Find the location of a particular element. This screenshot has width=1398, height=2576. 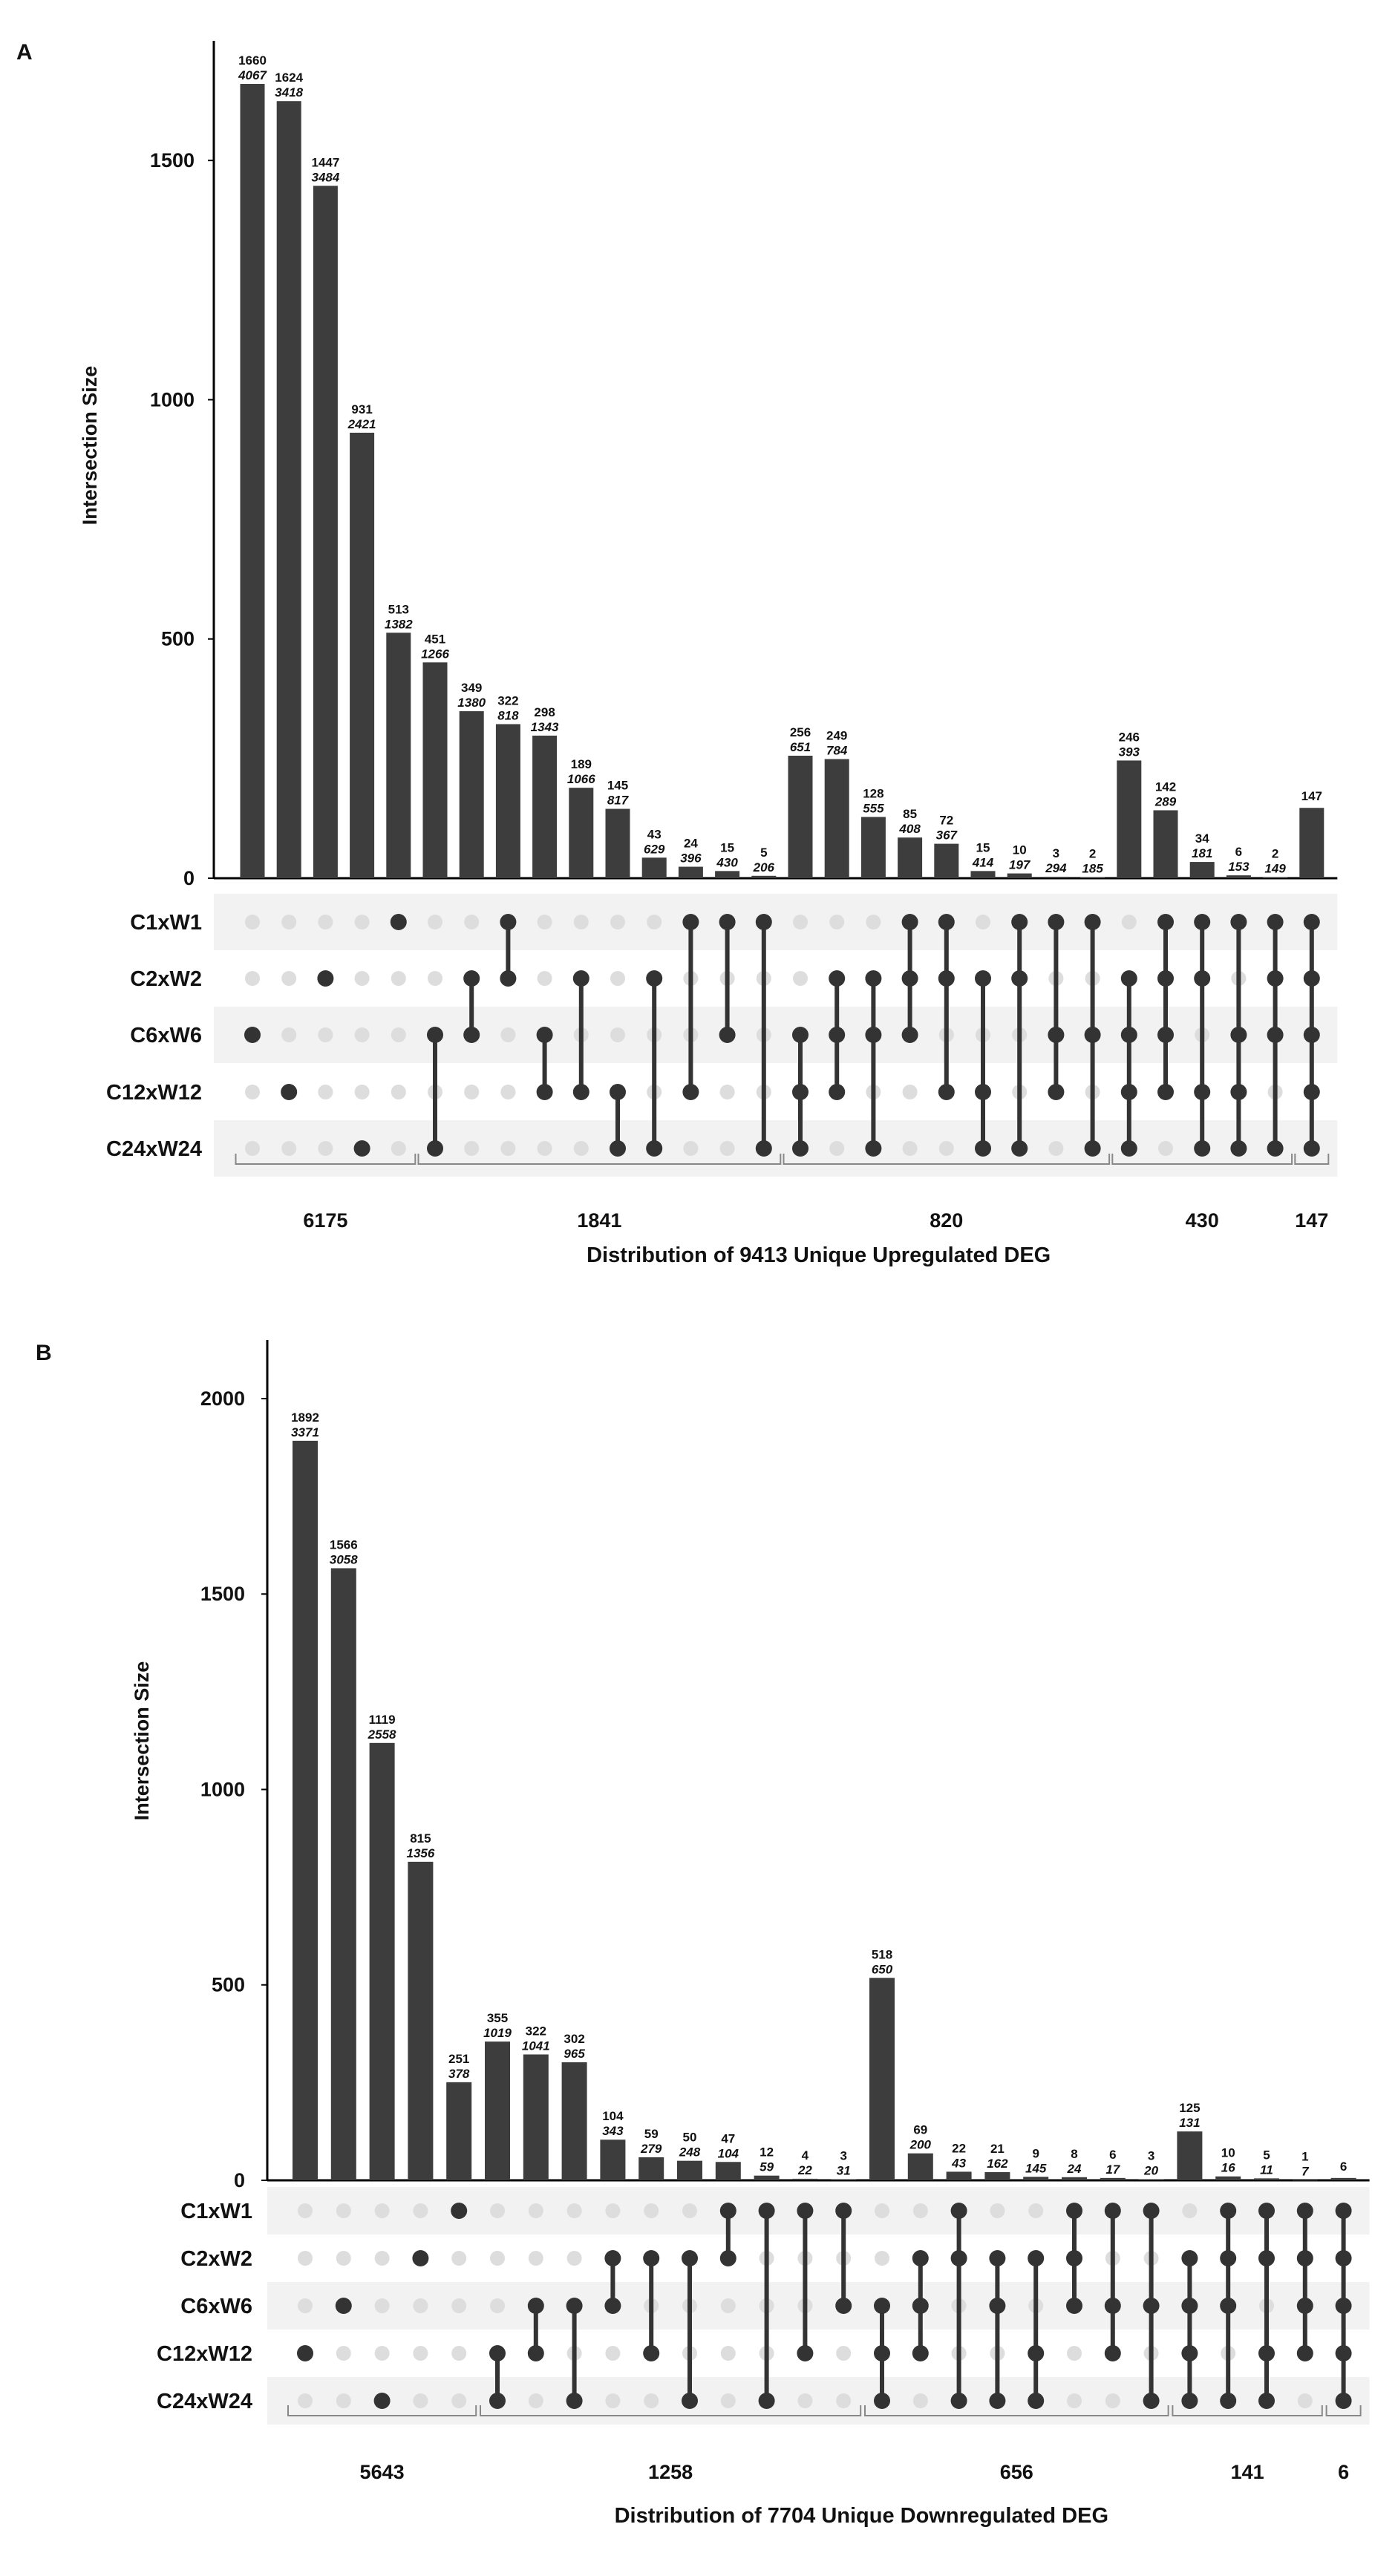

bar-value-label: 22 is located at coordinates (959, 2148).